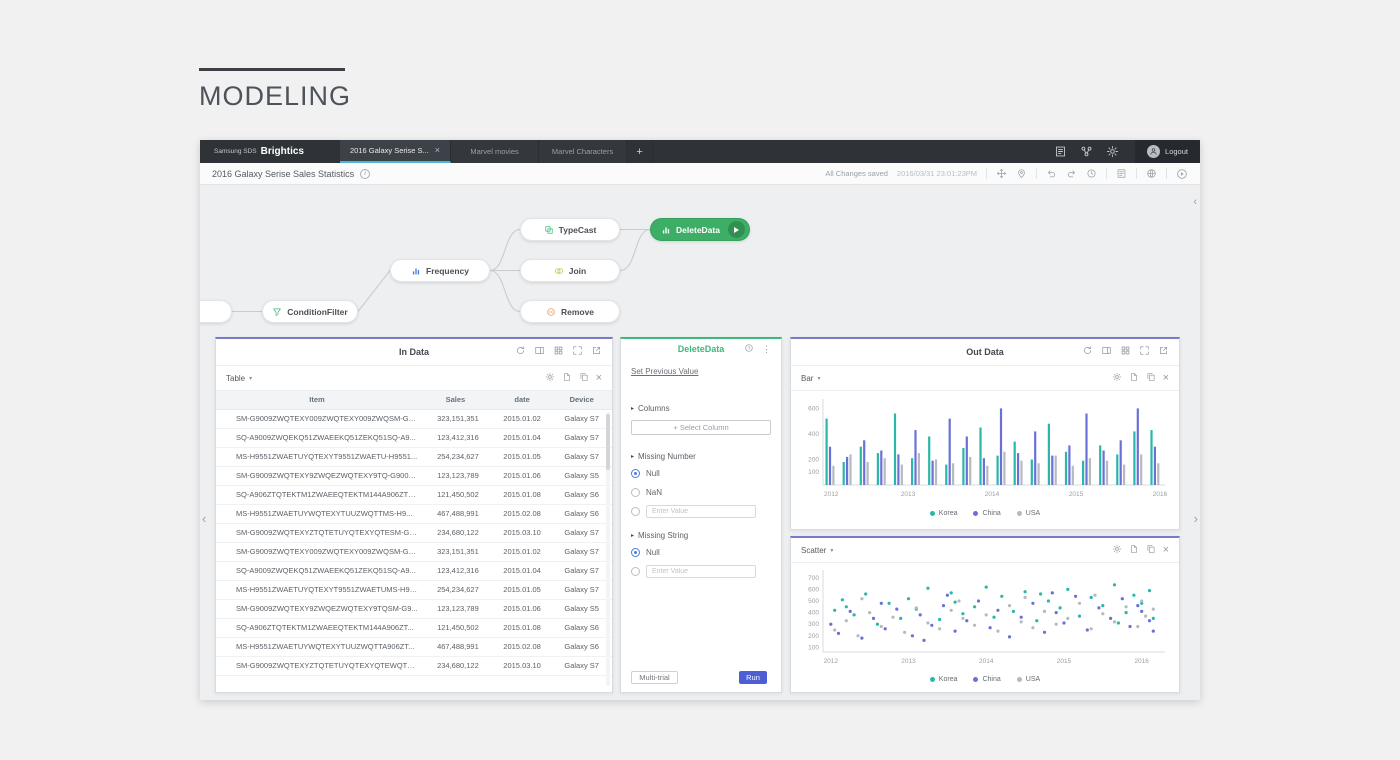 The image size is (1400, 760). What do you see at coordinates (813, 647) in the screenshot?
I see `svg-text: 100` at bounding box center [813, 647].